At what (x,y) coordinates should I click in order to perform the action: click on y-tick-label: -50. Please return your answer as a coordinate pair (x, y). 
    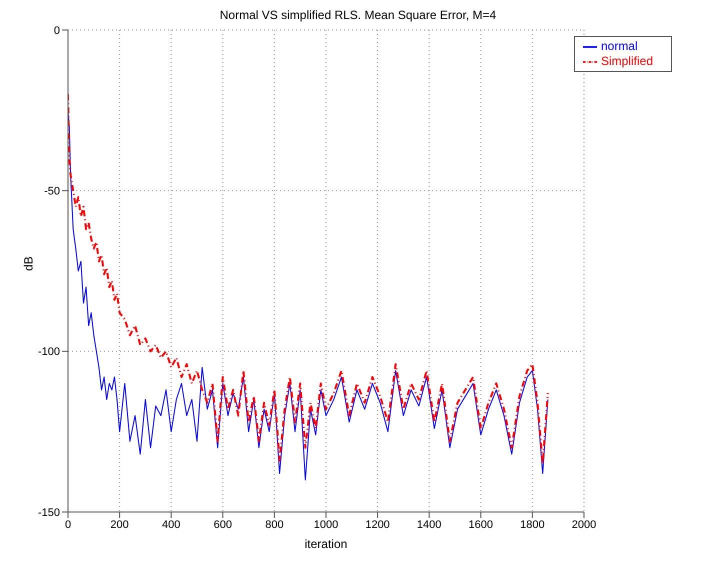
    Looking at the image, I should click on (52, 192).